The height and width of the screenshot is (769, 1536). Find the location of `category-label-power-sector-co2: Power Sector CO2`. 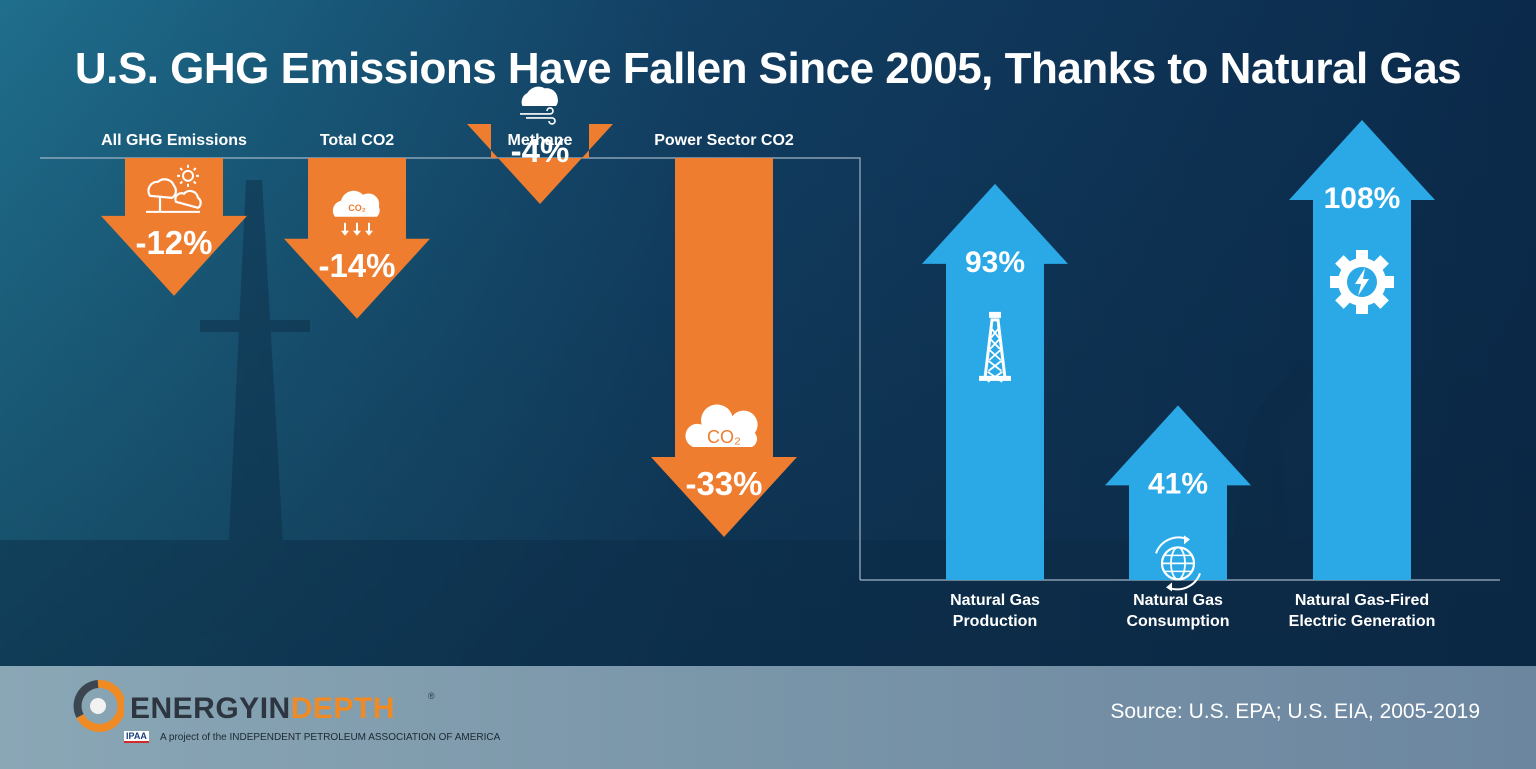

category-label-power-sector-co2: Power Sector CO2 is located at coordinates (724, 140).